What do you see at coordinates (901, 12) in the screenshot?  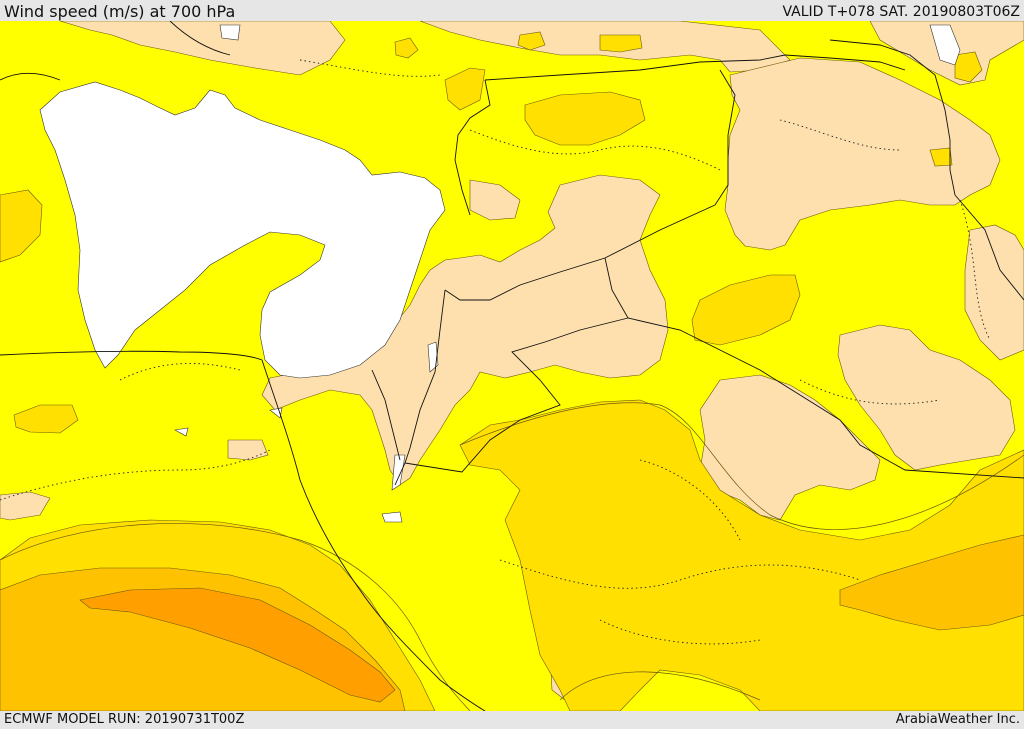 I see `valid-time-label: VALID T+078 SAT. 20190803T06Z` at bounding box center [901, 12].